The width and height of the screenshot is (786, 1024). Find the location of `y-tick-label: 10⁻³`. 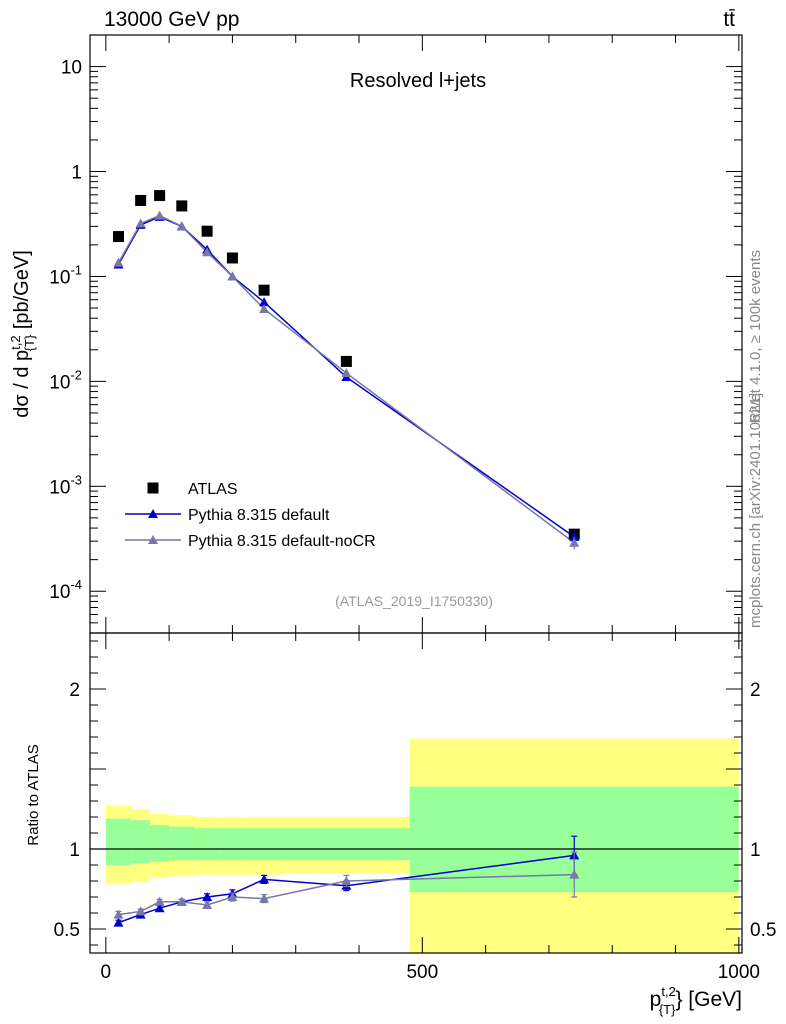

y-tick-label: 10⁻³ is located at coordinates (65, 485).